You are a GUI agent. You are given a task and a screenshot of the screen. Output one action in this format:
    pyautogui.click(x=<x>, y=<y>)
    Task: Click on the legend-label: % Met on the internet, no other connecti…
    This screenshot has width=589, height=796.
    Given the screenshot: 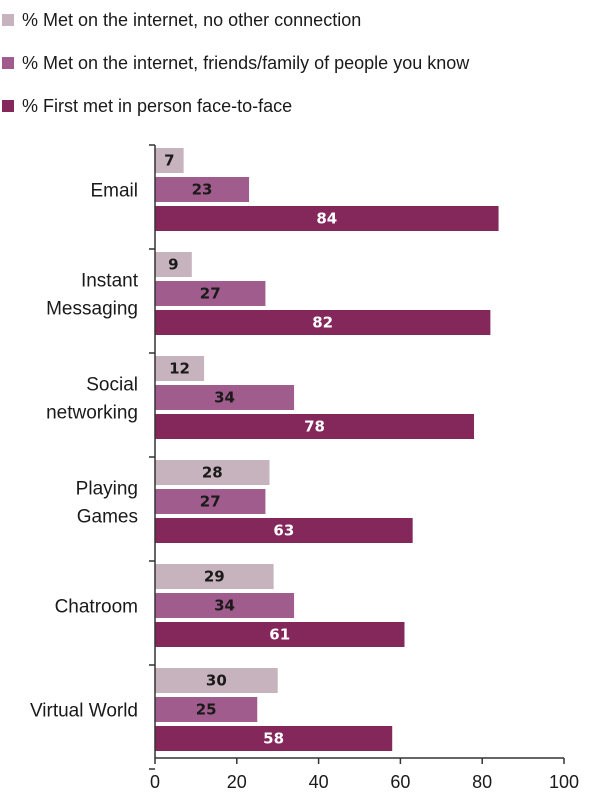 What is the action you would take?
    pyautogui.click(x=192, y=19)
    